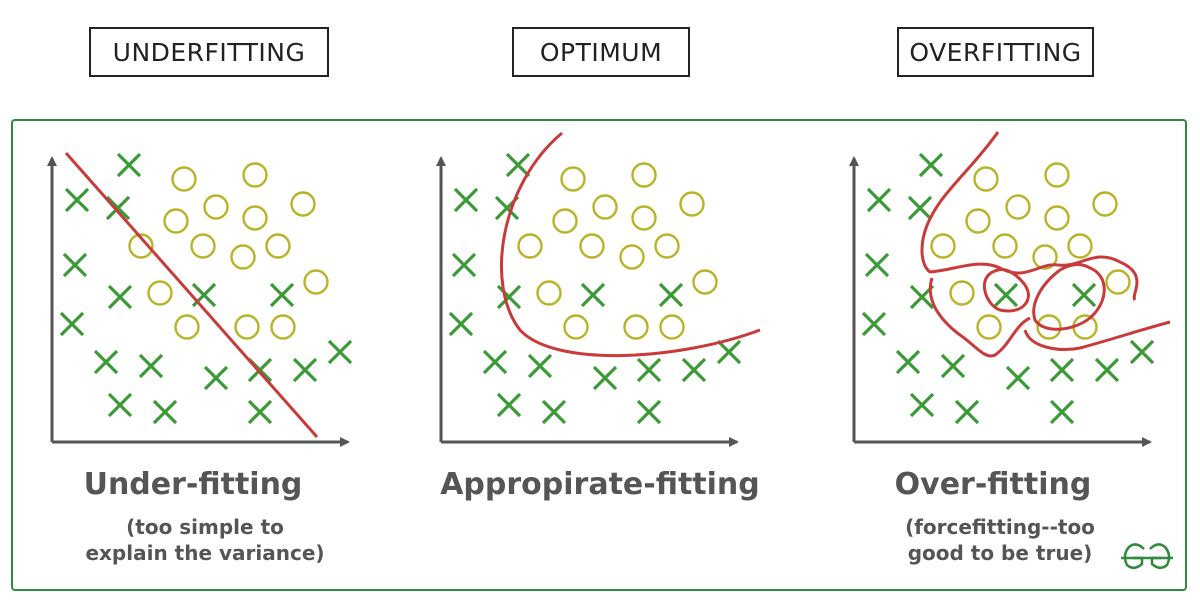 The image size is (1200, 604). I want to click on subcaption-line: (too simple to, so click(205, 527).